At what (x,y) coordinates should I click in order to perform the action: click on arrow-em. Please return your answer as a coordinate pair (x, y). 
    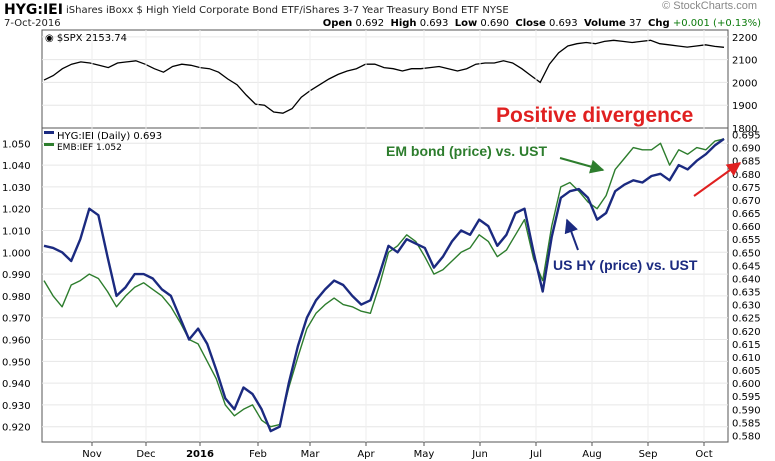
    Looking at the image, I should click on (582, 165).